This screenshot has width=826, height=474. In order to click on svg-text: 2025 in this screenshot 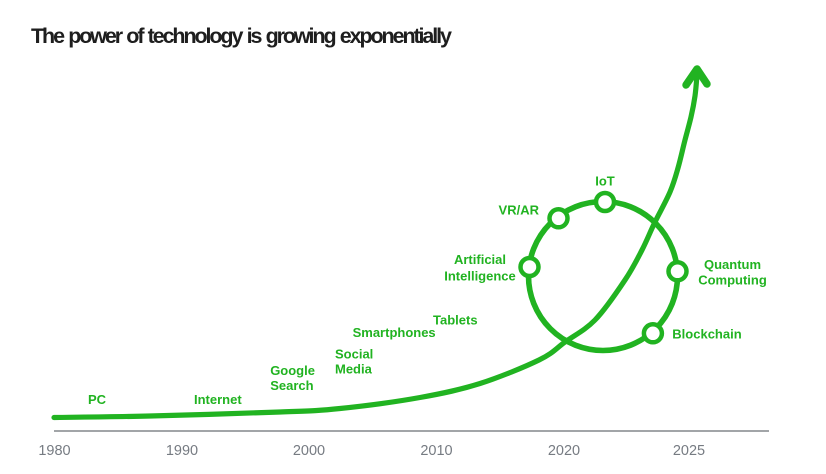, I will do `click(689, 451)`.